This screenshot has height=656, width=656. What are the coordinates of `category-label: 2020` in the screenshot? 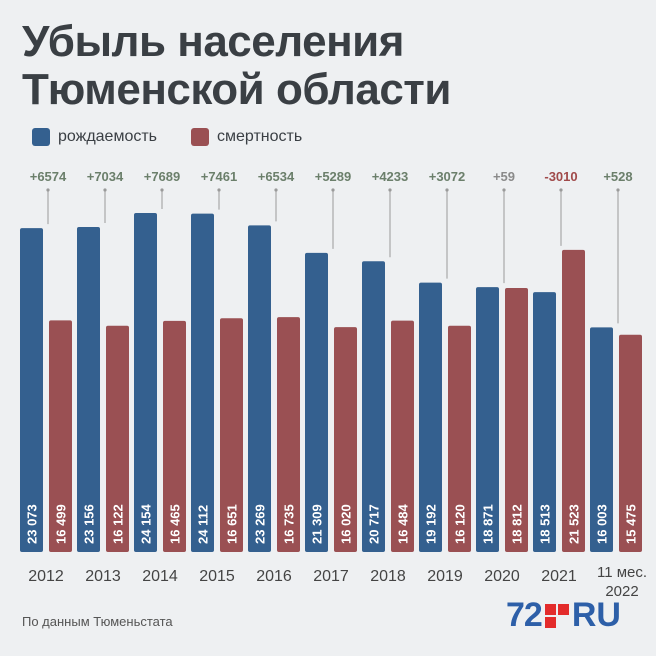 It's located at (502, 576).